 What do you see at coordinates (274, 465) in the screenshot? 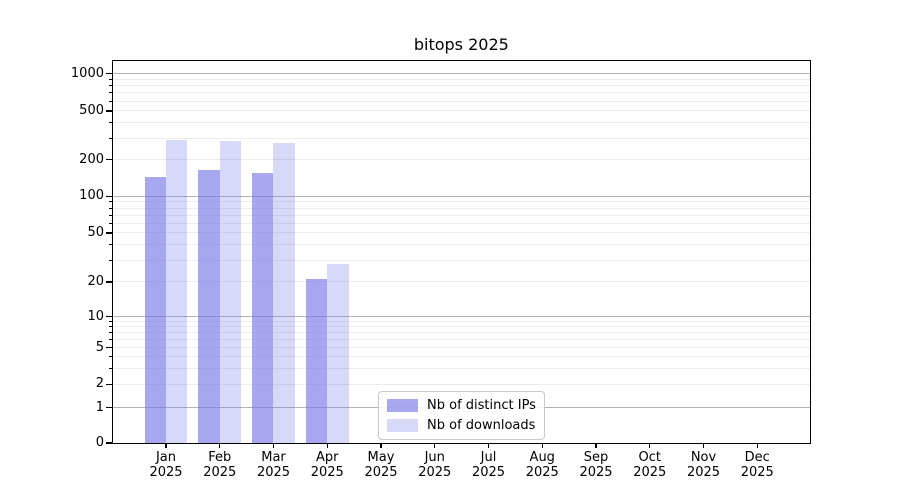
I see `x-tick-label-2: Mar 2025` at bounding box center [274, 465].